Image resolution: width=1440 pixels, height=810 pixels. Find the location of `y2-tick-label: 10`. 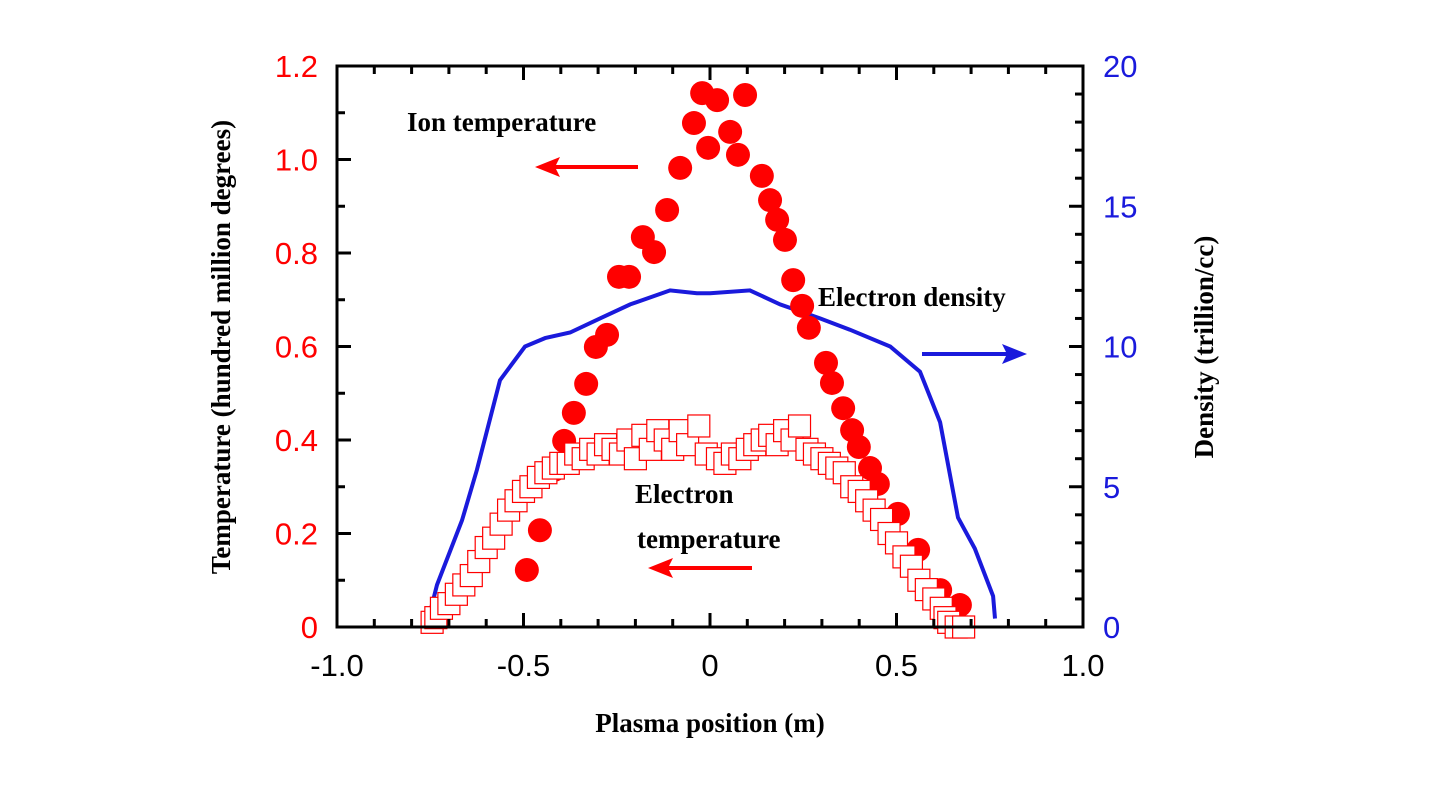

y2-tick-label: 10 is located at coordinates (1120, 347).